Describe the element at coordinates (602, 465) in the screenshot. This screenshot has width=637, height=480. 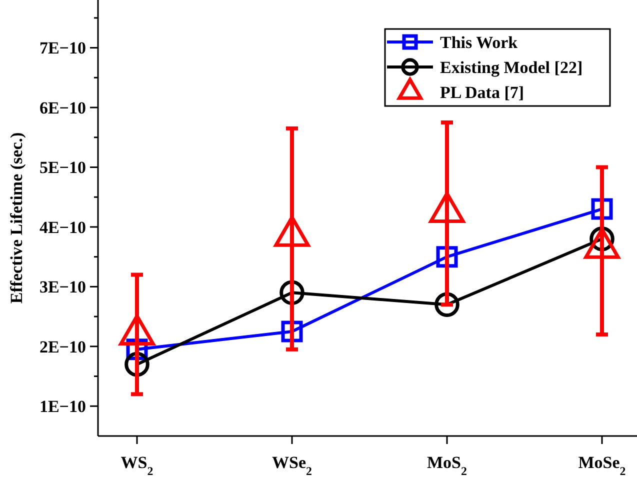
I see `x-tick-label: MoSe$_{2}$` at that location.